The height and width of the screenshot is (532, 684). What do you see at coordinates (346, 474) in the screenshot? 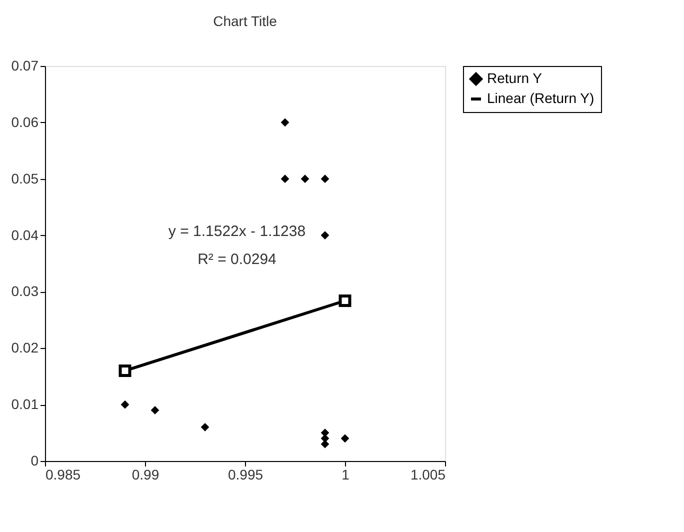
I see `x-tick-label: 1` at bounding box center [346, 474].